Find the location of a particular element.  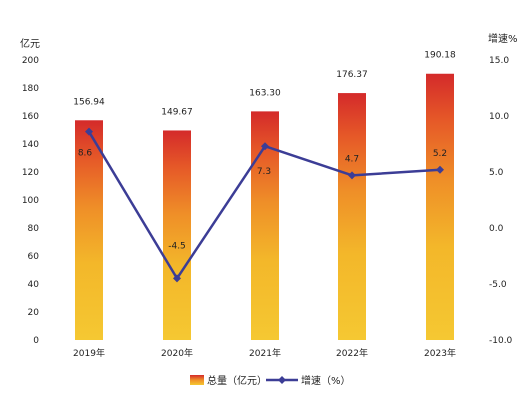

bar-value-label: 190.18 is located at coordinates (440, 56).